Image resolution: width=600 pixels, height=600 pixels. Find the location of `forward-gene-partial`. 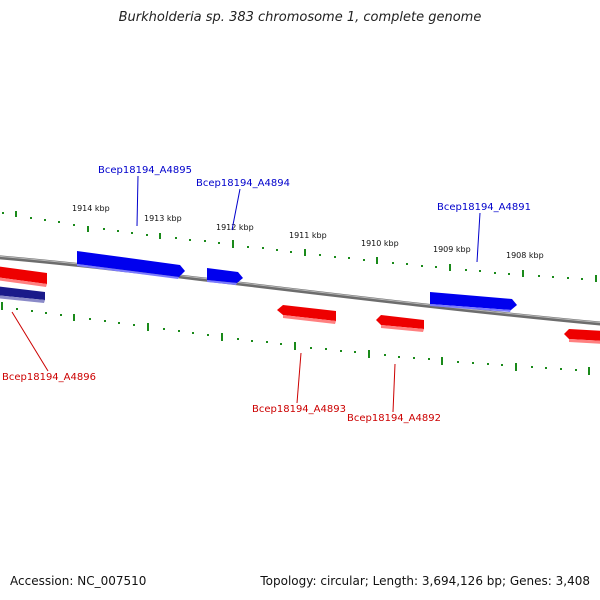

forward-gene-partial is located at coordinates (22, 294).